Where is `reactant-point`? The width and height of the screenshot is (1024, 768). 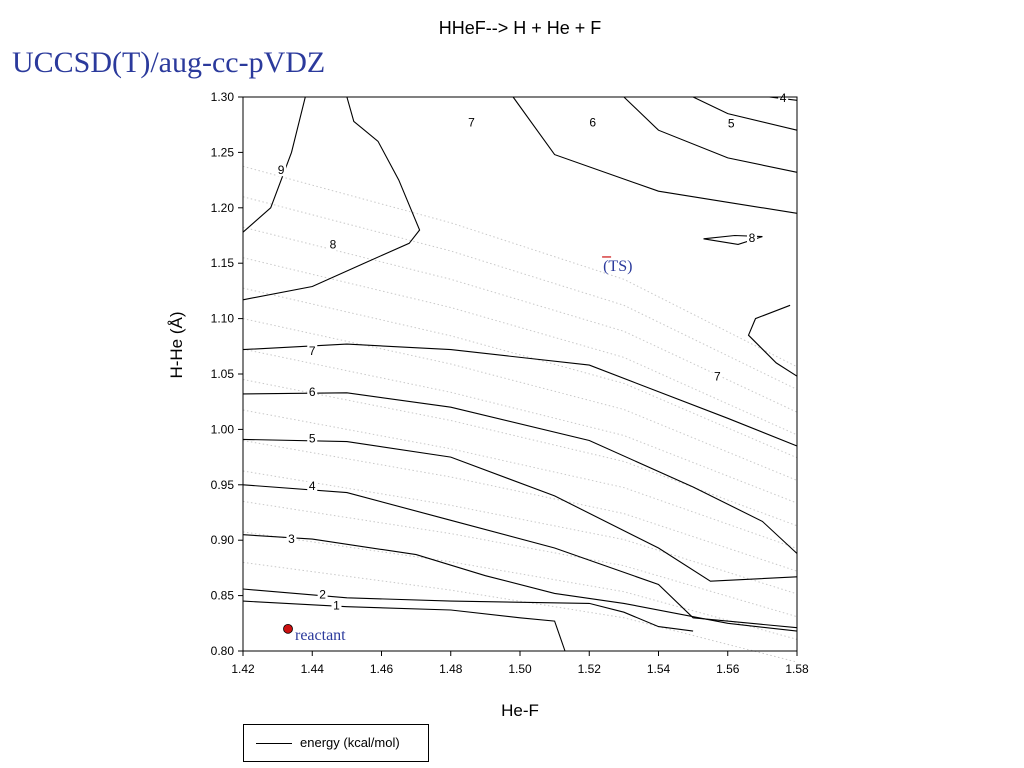 reactant-point is located at coordinates (288, 628).